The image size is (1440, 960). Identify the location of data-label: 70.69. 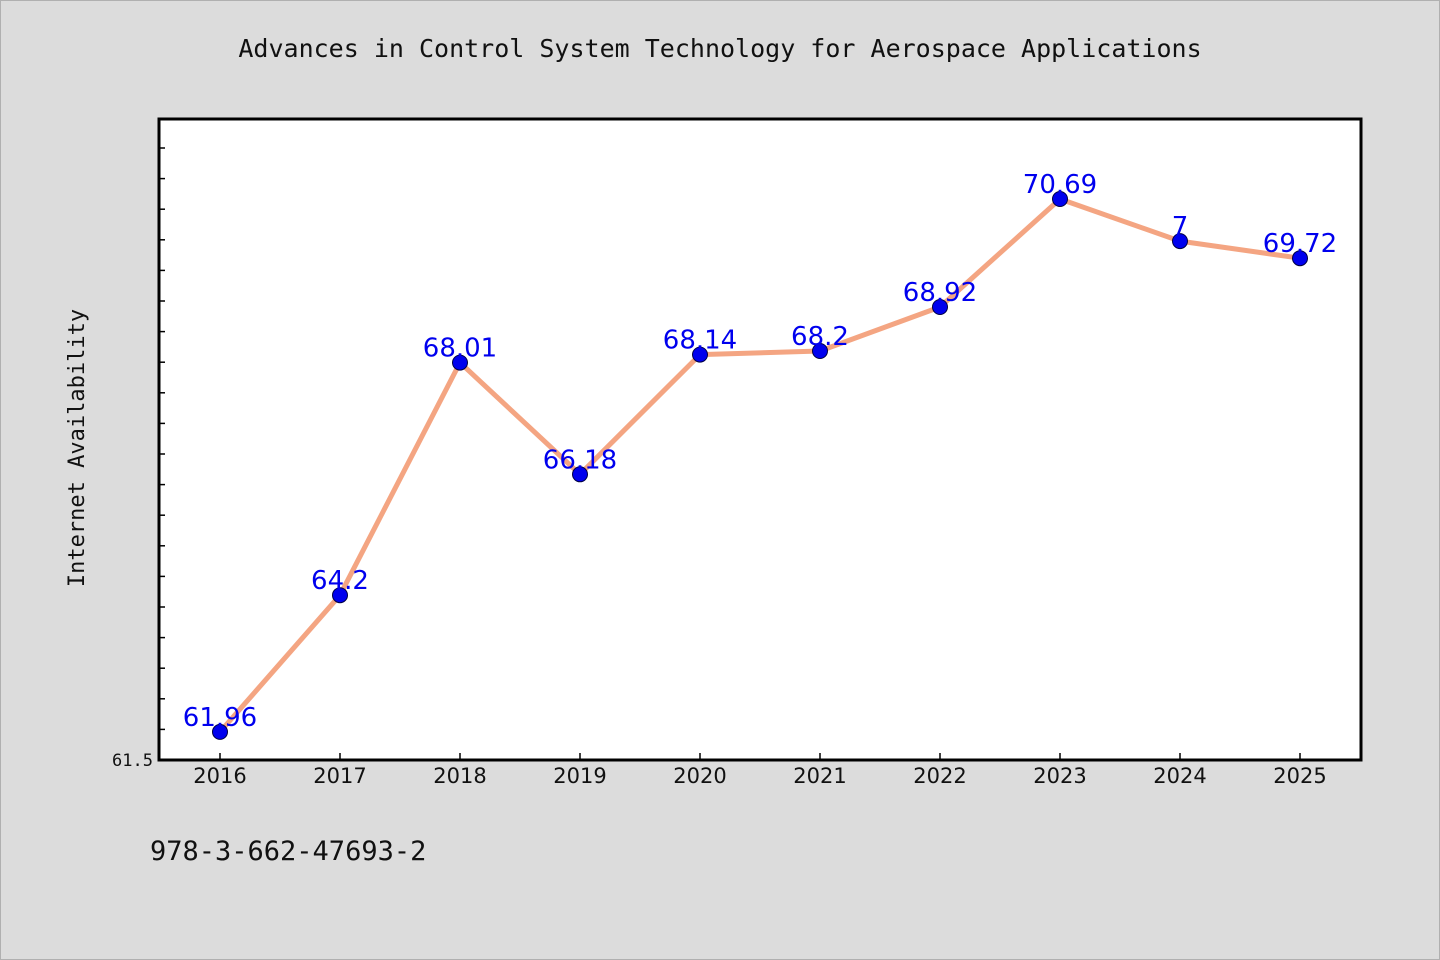
(1060, 185).